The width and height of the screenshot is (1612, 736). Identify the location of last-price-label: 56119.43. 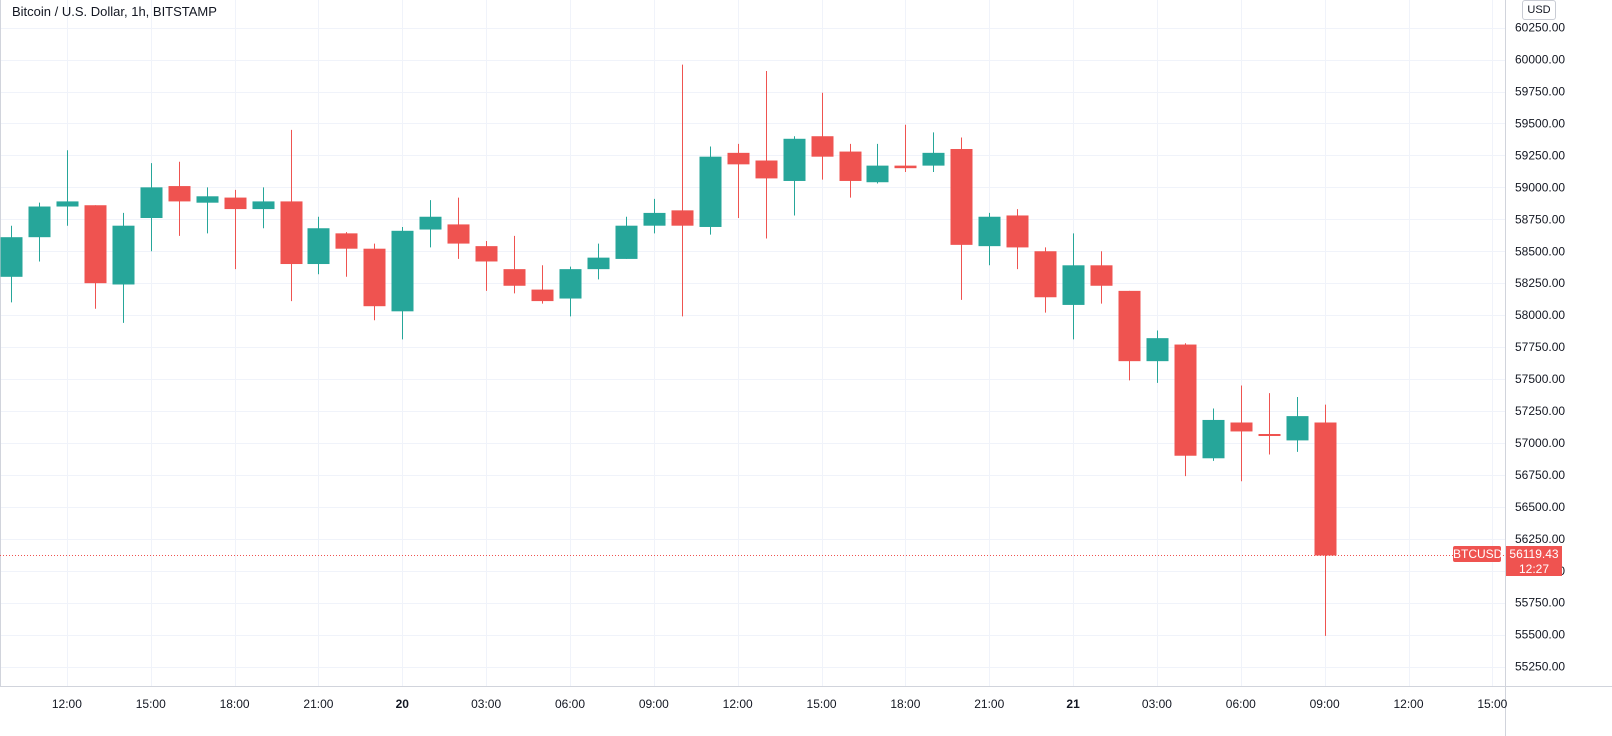
(1534, 554).